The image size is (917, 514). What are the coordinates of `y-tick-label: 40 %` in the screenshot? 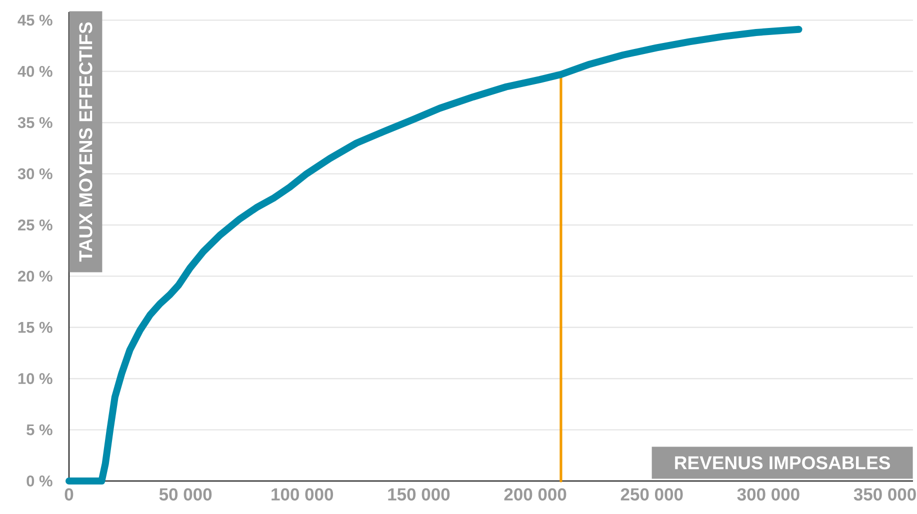 It's located at (35, 71).